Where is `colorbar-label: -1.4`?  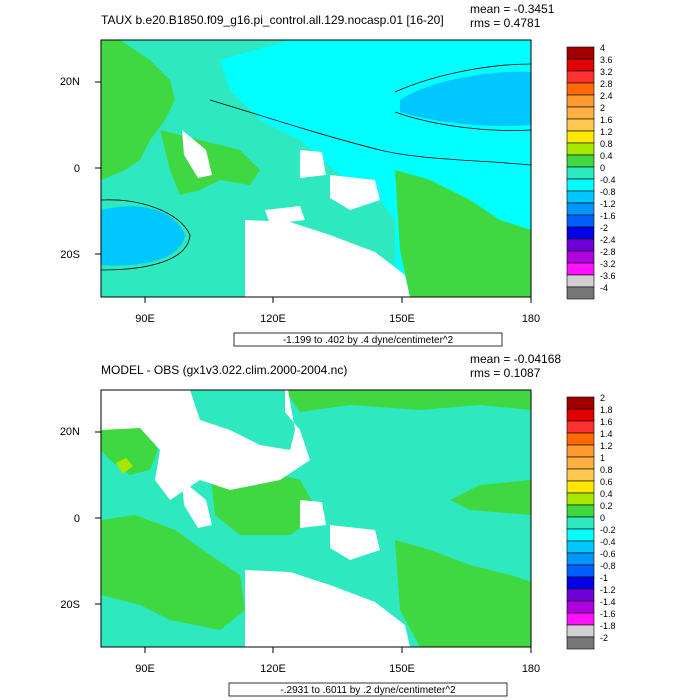 colorbar-label: -1.4 is located at coordinates (608, 602).